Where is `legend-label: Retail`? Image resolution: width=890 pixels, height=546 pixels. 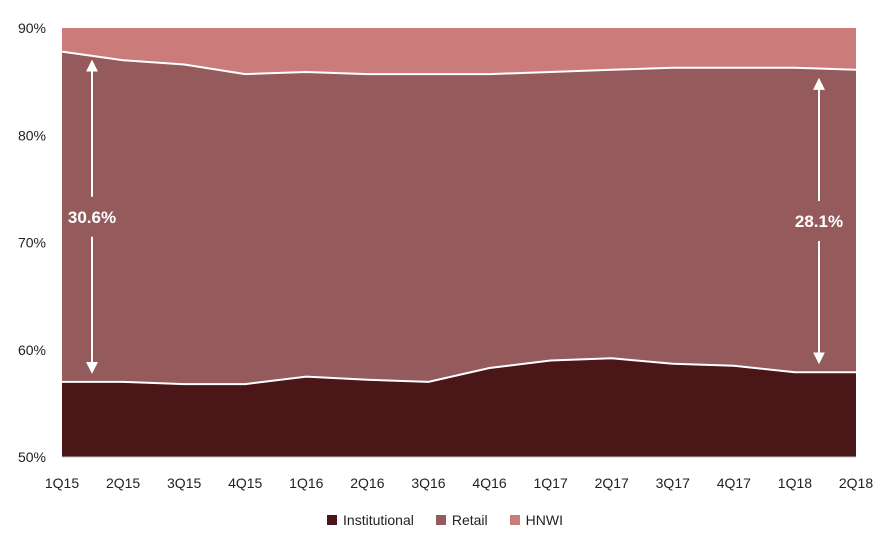 legend-label: Retail is located at coordinates (469, 520).